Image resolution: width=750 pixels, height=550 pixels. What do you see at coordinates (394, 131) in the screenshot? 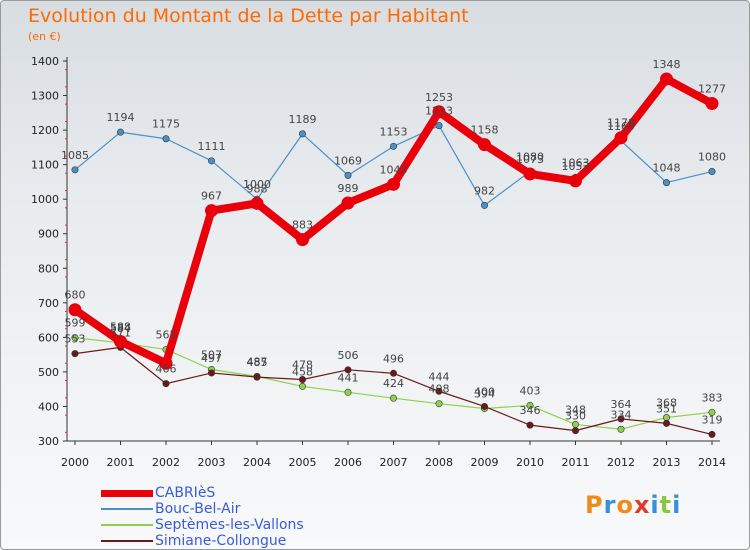
I see `data-label-1: 1153` at bounding box center [394, 131].